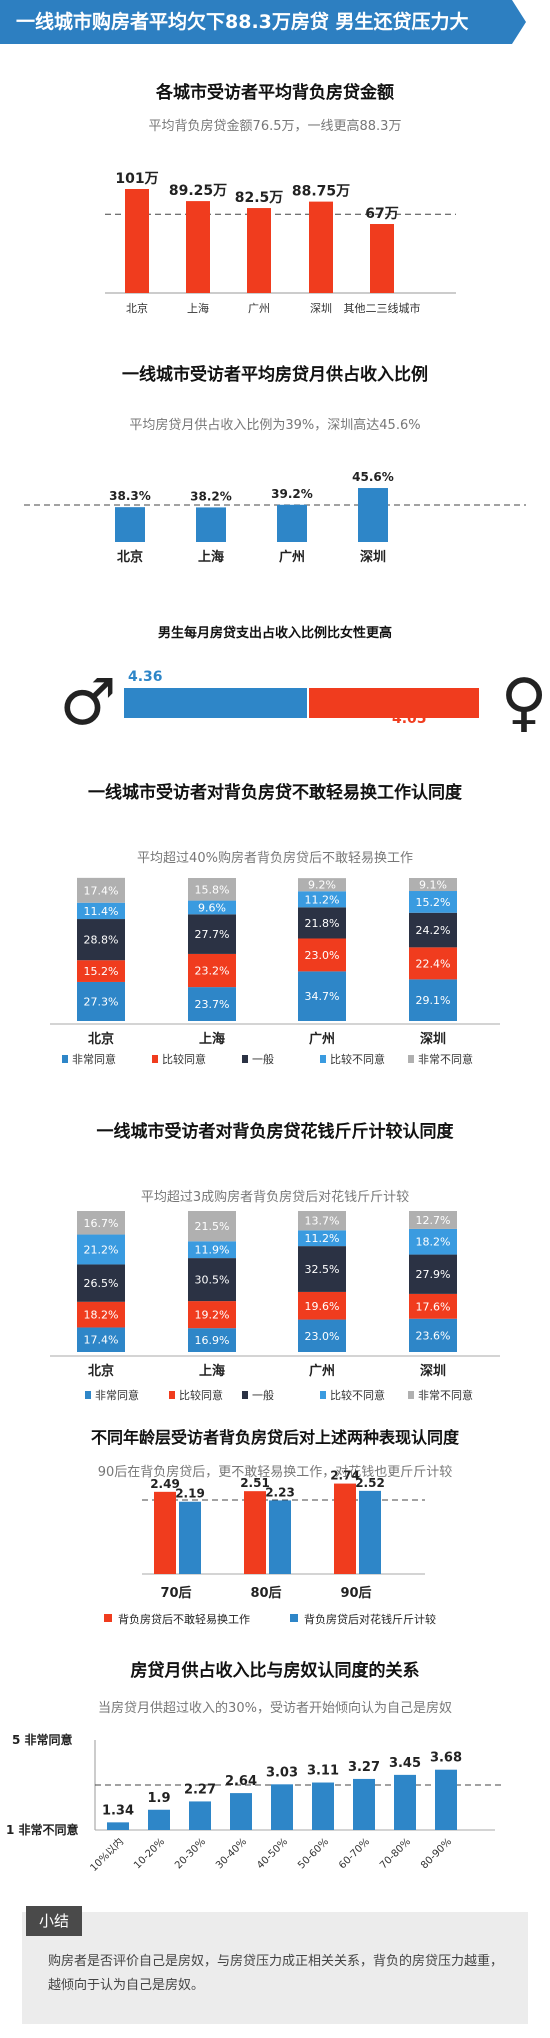  What do you see at coordinates (211, 496) in the screenshot?
I see `data-label: 38.2%` at bounding box center [211, 496].